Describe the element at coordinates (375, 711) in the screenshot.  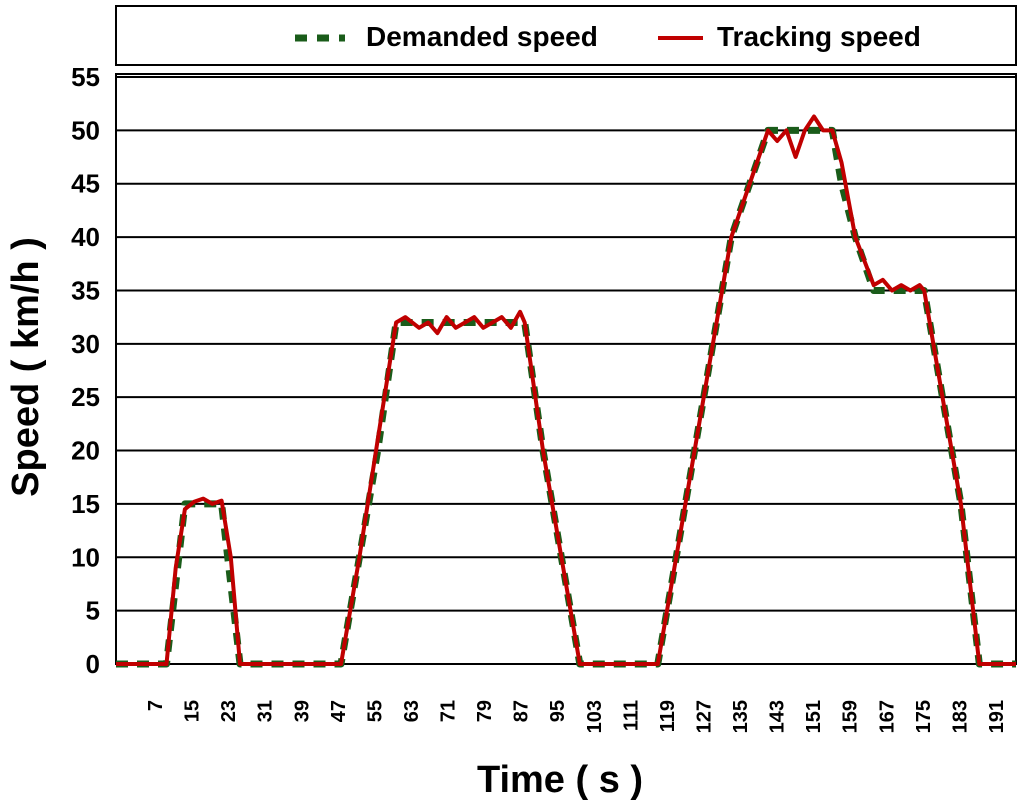
I see `x-tick-label: 55` at that location.